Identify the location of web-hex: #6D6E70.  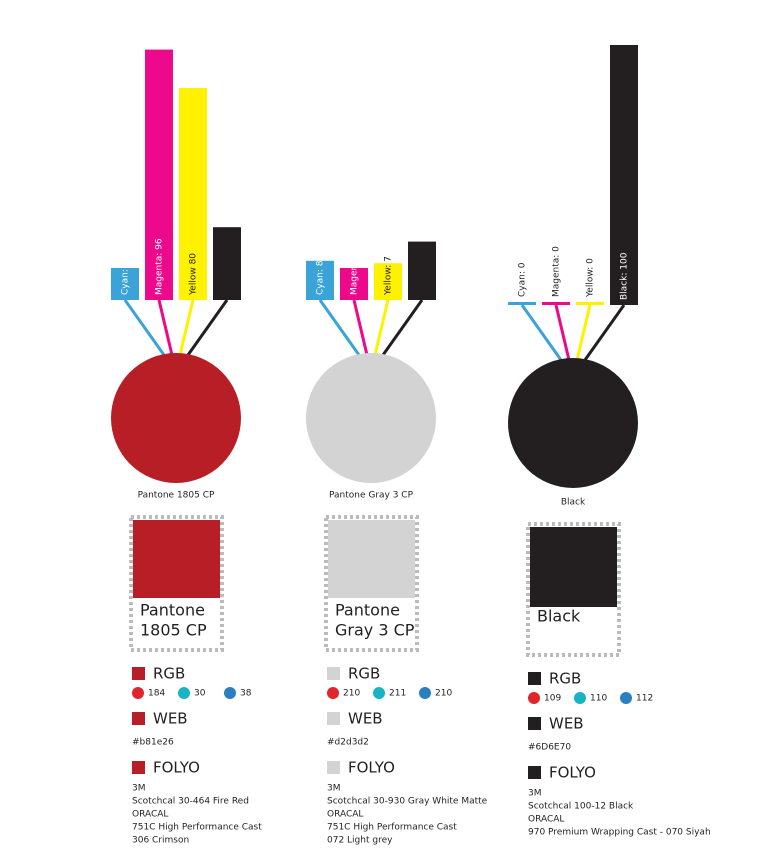
(549, 748).